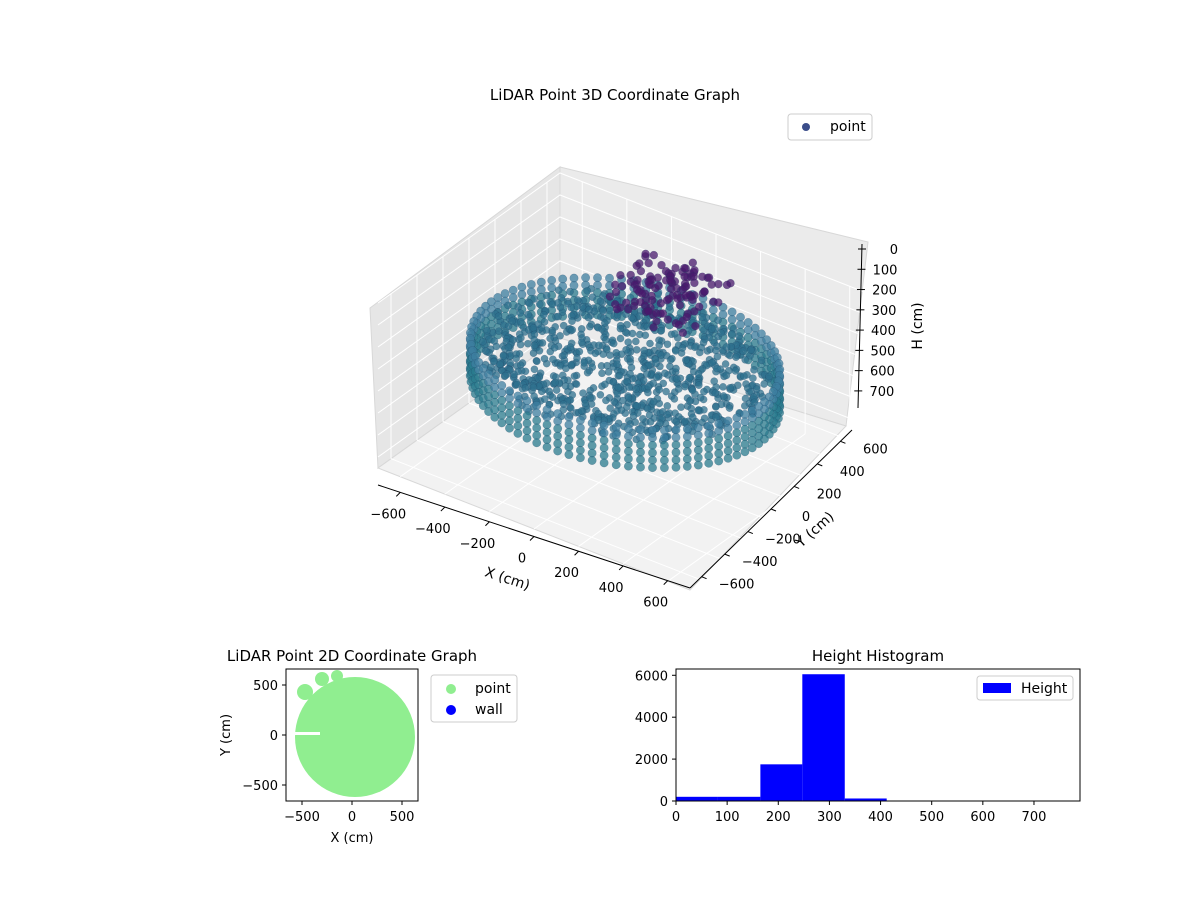 This screenshot has width=1200, height=900. Describe the element at coordinates (885, 270) in the screenshot. I see `z-tick-label-3d: 100` at that location.